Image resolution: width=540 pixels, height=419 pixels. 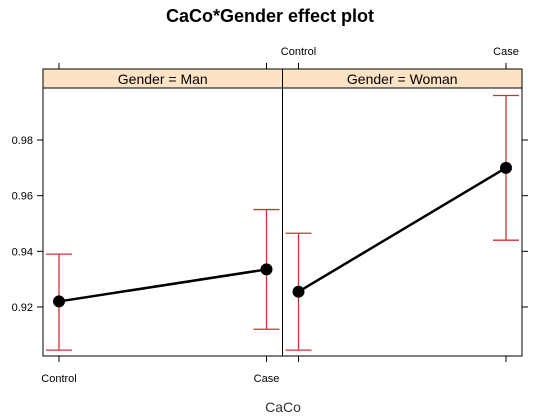 What do you see at coordinates (283, 407) in the screenshot?
I see `x-axis-label: CaCo` at bounding box center [283, 407].